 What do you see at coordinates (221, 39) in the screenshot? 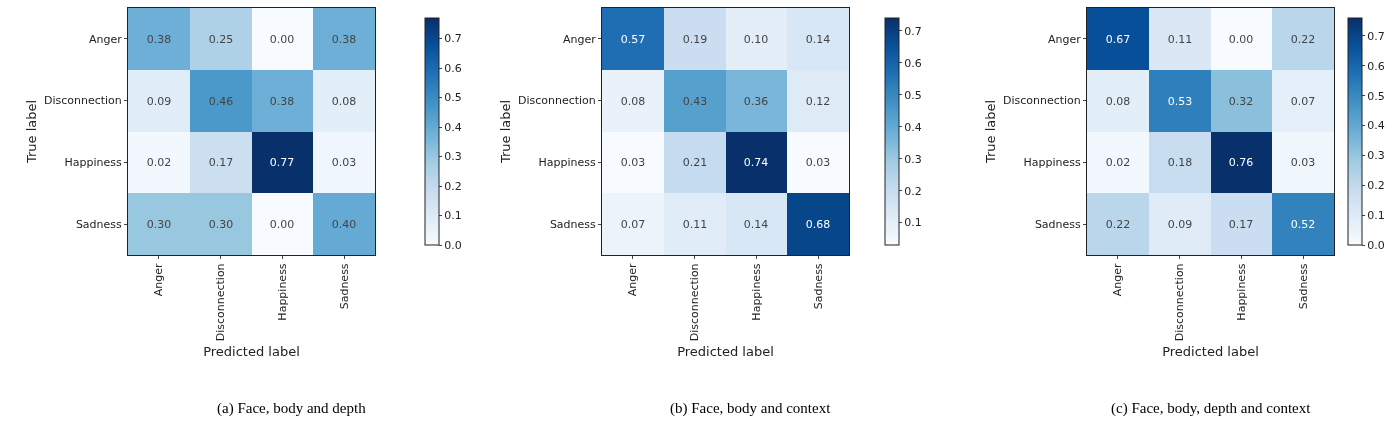
I see `data-label: 0.25` at bounding box center [221, 39].